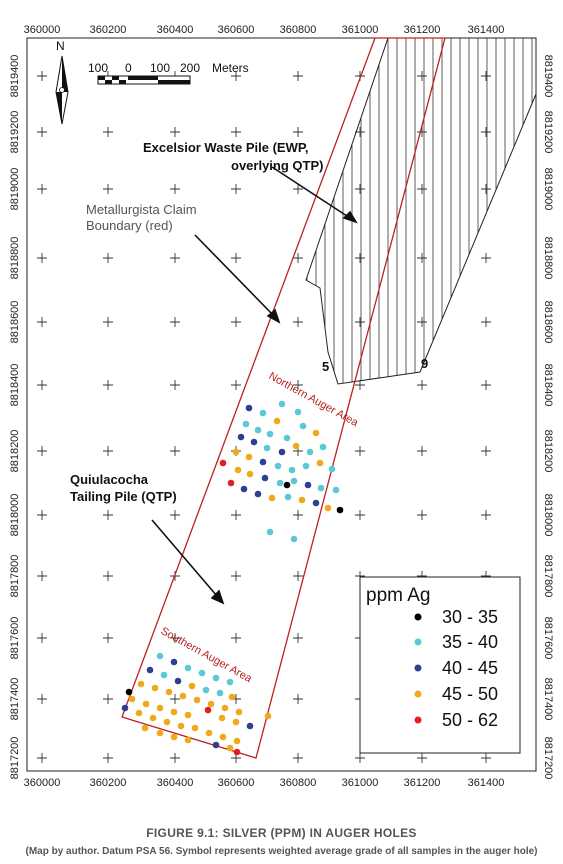 The width and height of the screenshot is (563, 864). What do you see at coordinates (236, 30) in the screenshot?
I see `x-tick-label: 360600` at bounding box center [236, 30].